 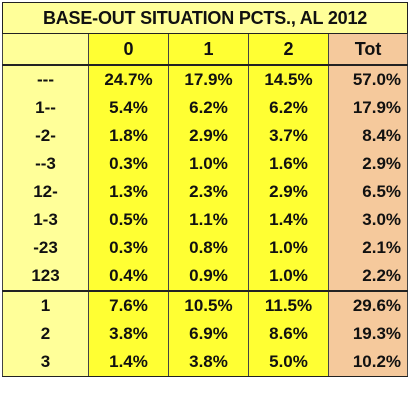 I want to click on header-outs-2: 2, so click(x=288, y=49).